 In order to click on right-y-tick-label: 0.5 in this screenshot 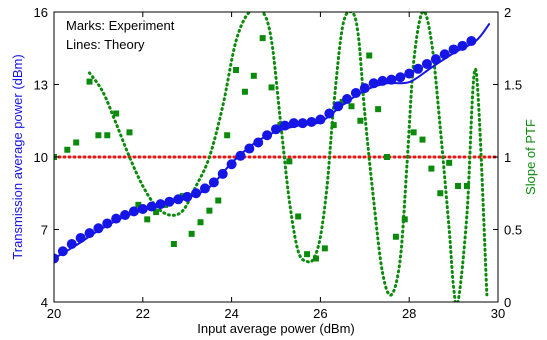, I will do `click(513, 230)`.